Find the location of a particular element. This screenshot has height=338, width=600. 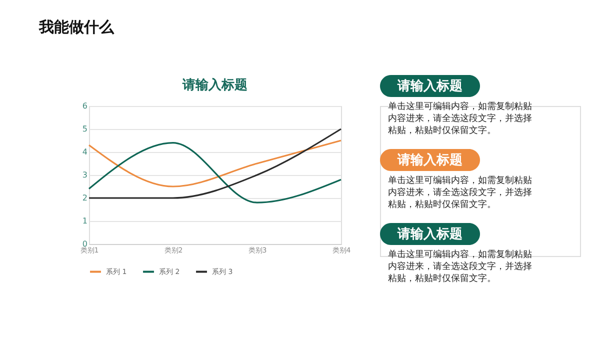

chart-title: 请输入标题 is located at coordinates (215, 85).